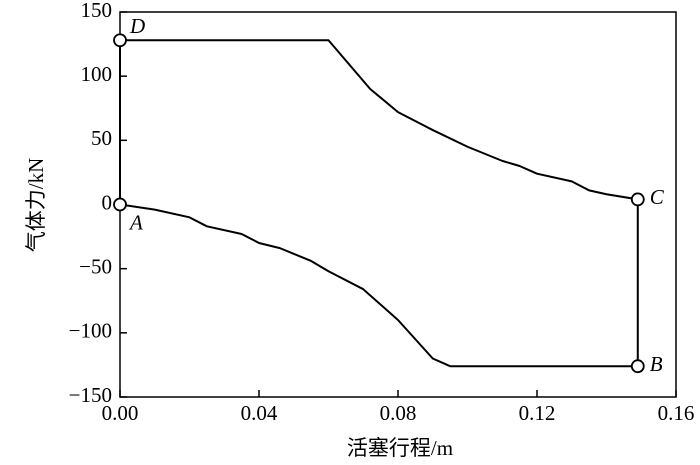 Image resolution: width=700 pixels, height=465 pixels. Describe the element at coordinates (101, 138) in the screenshot. I see `y-tick-label: 50` at that location.